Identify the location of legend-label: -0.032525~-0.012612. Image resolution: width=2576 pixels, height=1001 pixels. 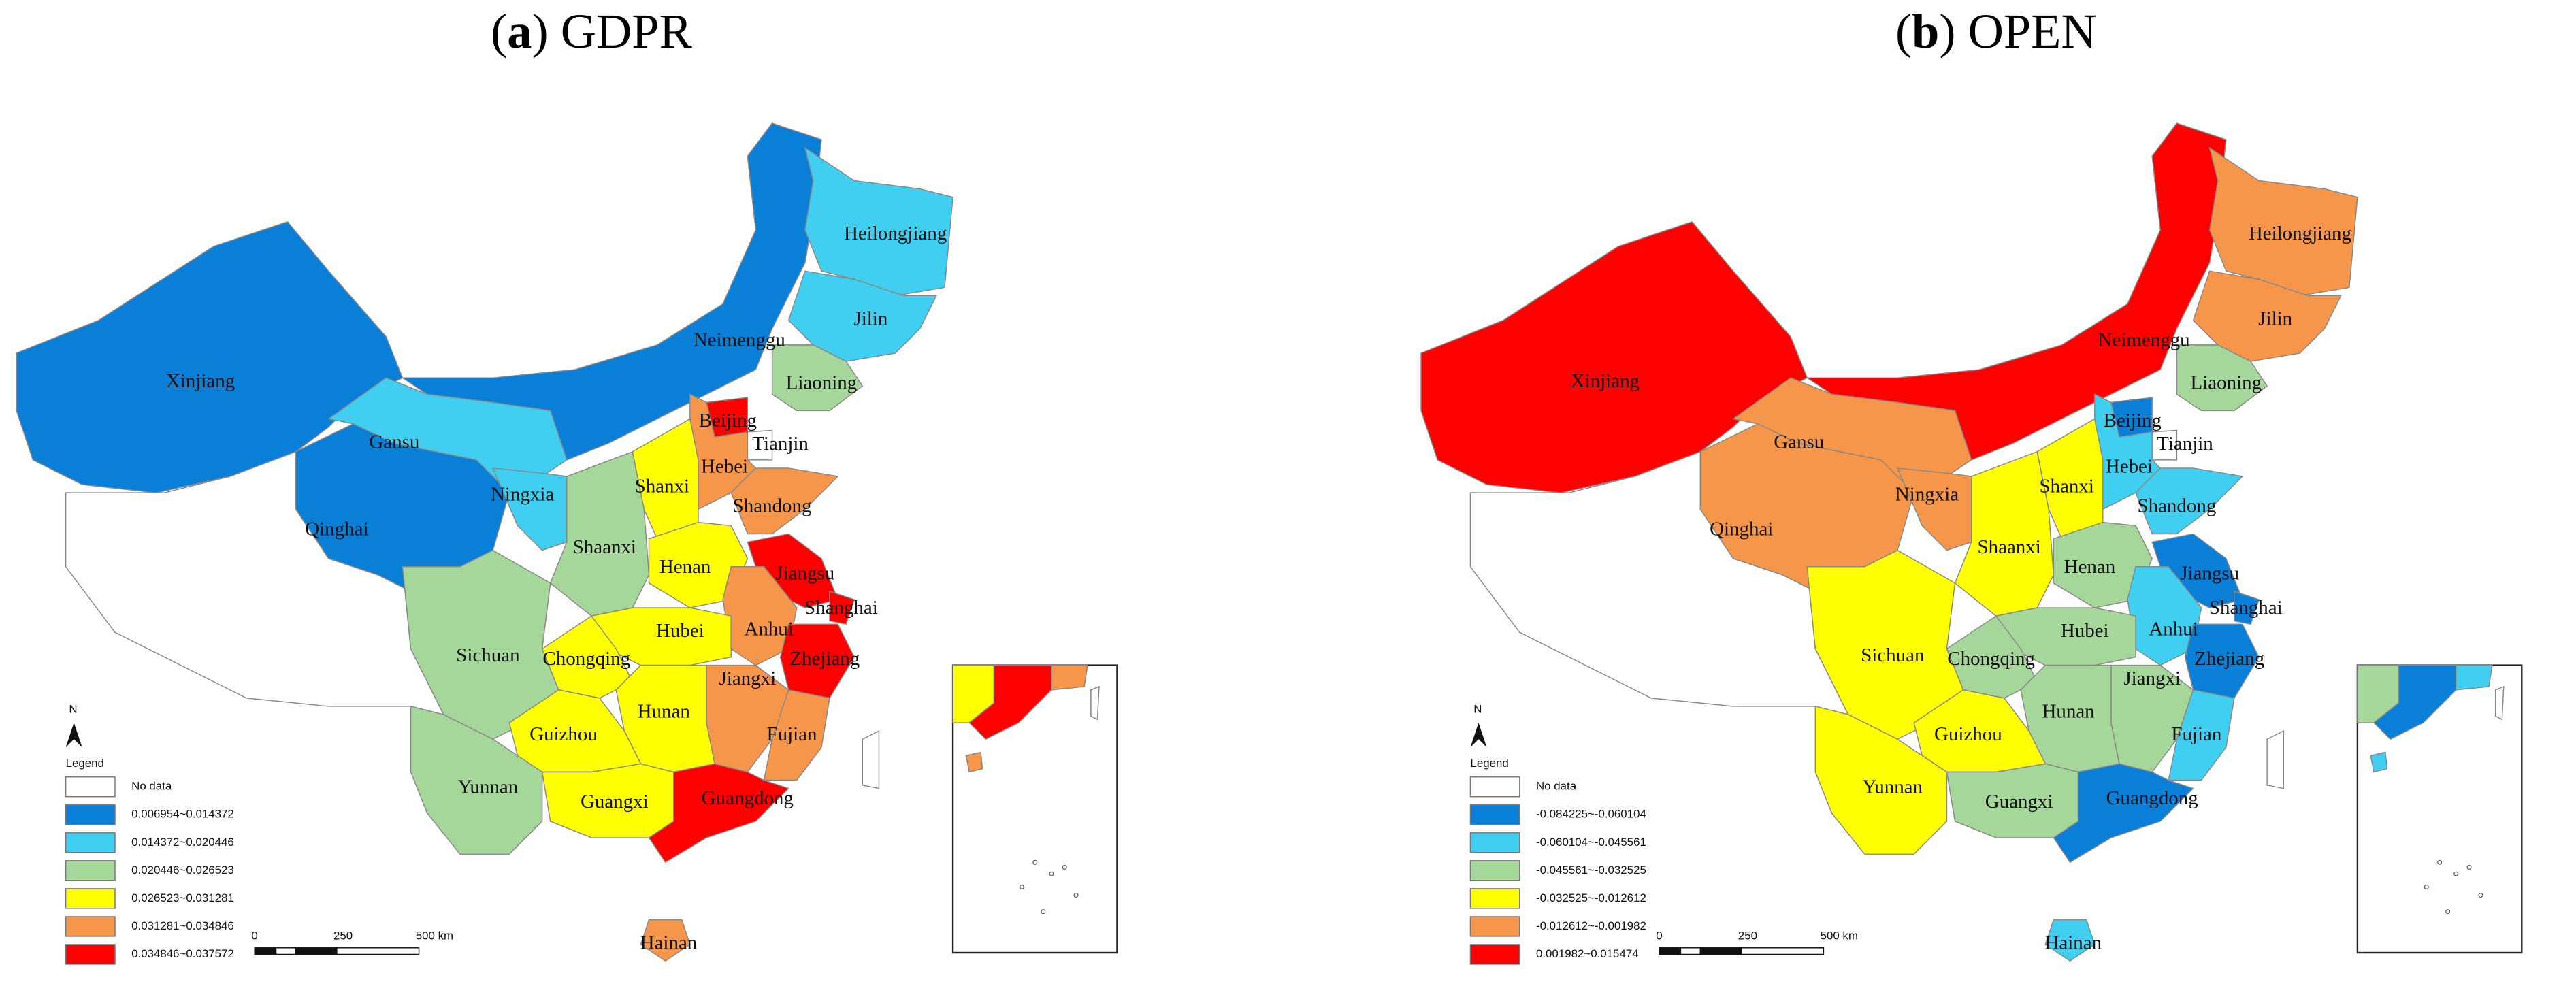
(1591, 898).